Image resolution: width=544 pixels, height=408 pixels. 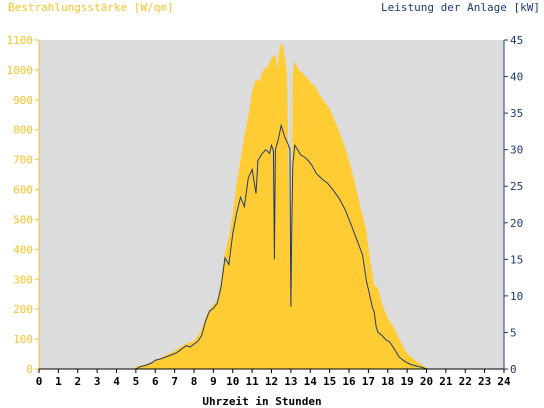 What do you see at coordinates (261, 401) in the screenshot?
I see `x-axis-label: Uhrzeit in Stunden` at bounding box center [261, 401].